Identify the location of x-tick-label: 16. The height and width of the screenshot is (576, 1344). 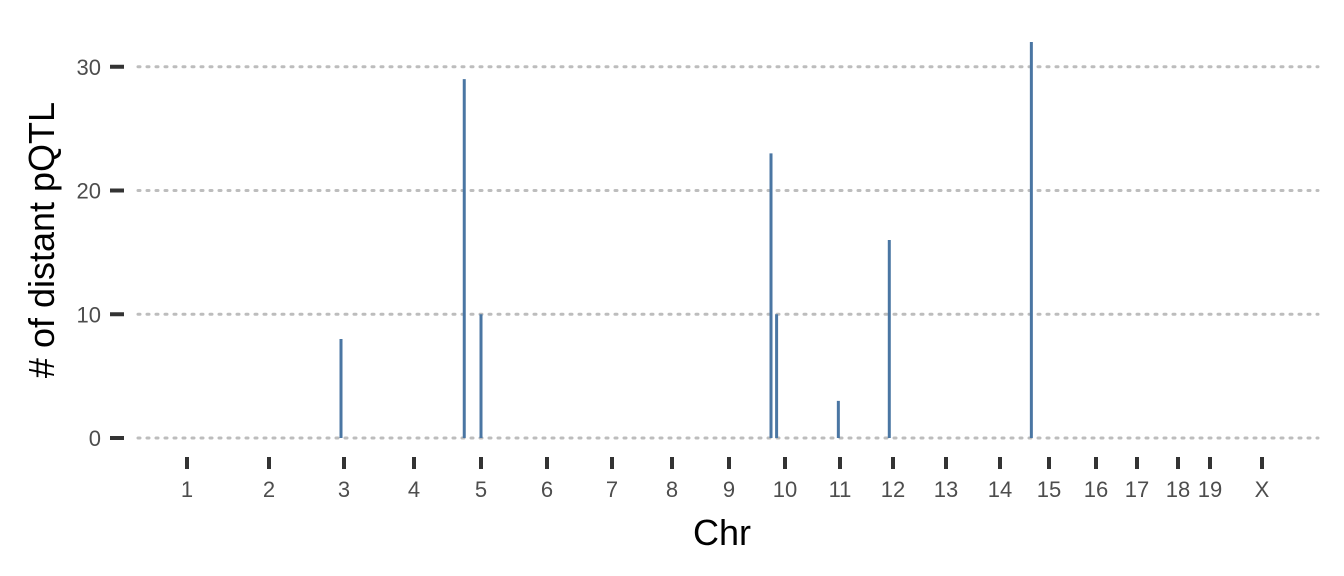
(1096, 489).